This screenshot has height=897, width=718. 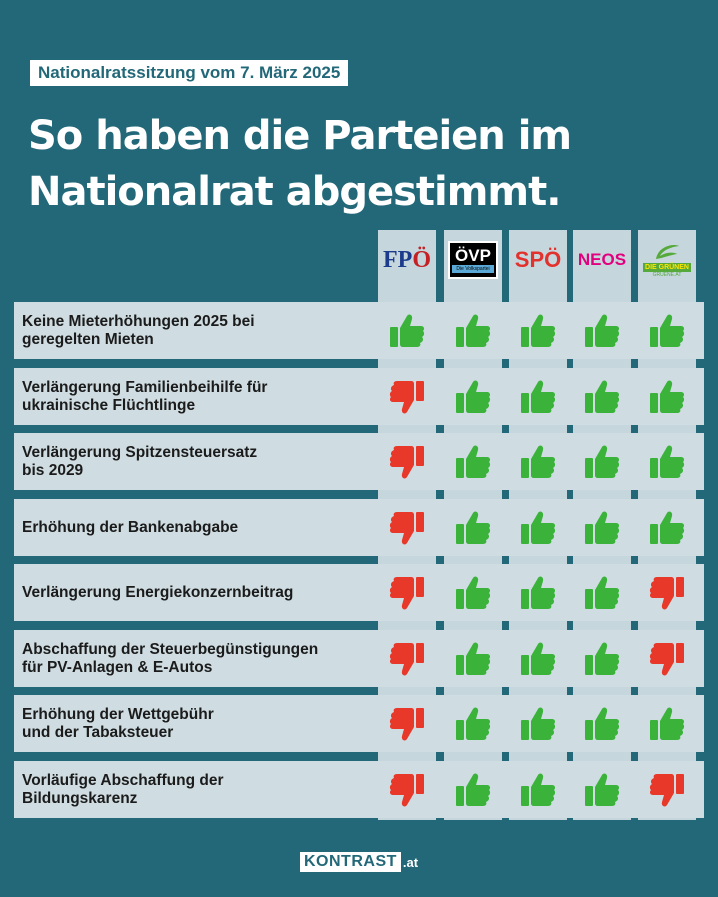 I want to click on motion-label: Erhöhung der Bankenabgabe, so click(x=192, y=527).